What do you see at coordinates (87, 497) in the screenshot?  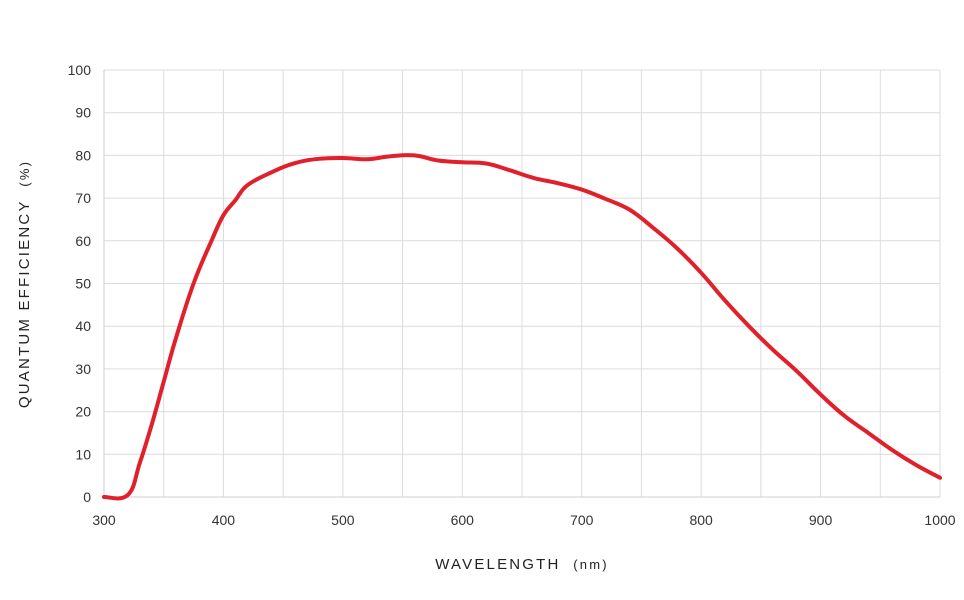 I see `y-tick-label: 0` at bounding box center [87, 497].